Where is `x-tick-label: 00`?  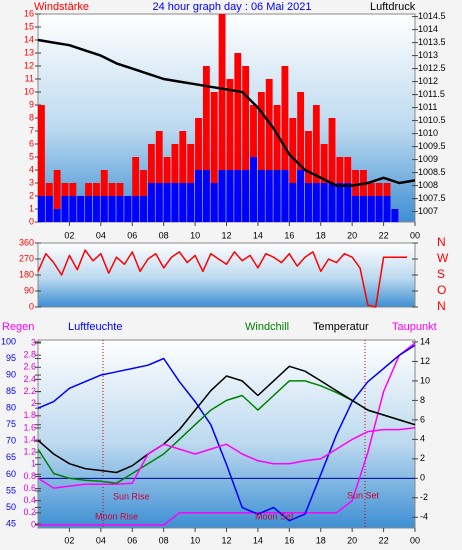
x-tick-label: 00 is located at coordinates (415, 540).